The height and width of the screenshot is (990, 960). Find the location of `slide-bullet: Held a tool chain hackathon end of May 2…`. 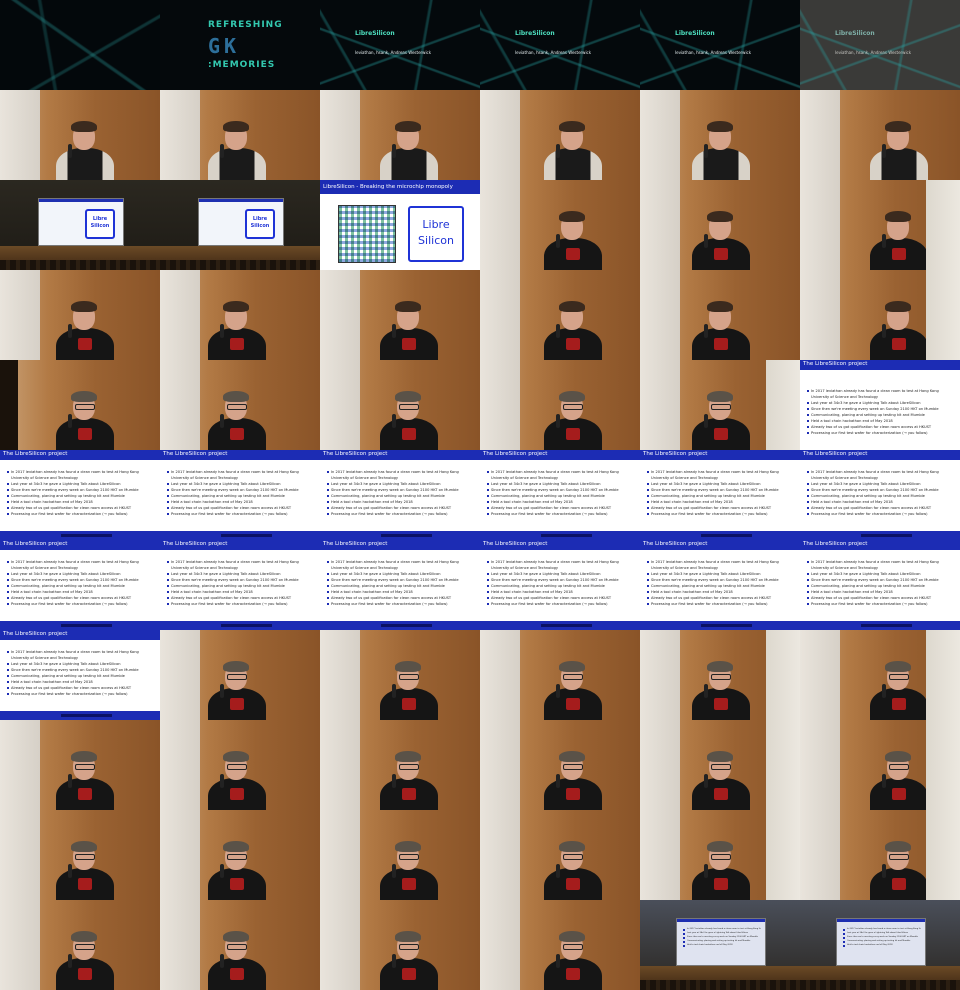

slide-bullet: Held a tool chain hackathon end of May 2… is located at coordinates (241, 592).